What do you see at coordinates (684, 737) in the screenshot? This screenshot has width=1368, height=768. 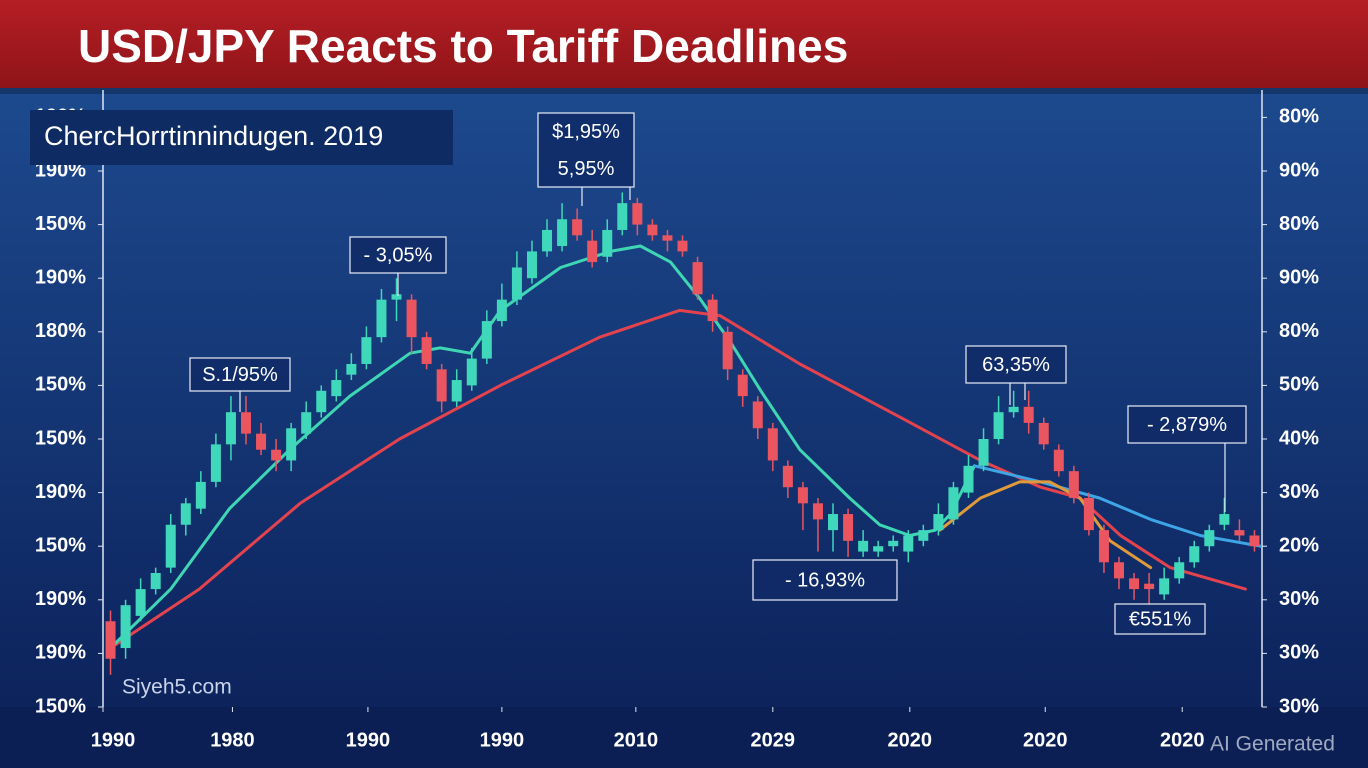 I see `x-axis-band` at bounding box center [684, 737].